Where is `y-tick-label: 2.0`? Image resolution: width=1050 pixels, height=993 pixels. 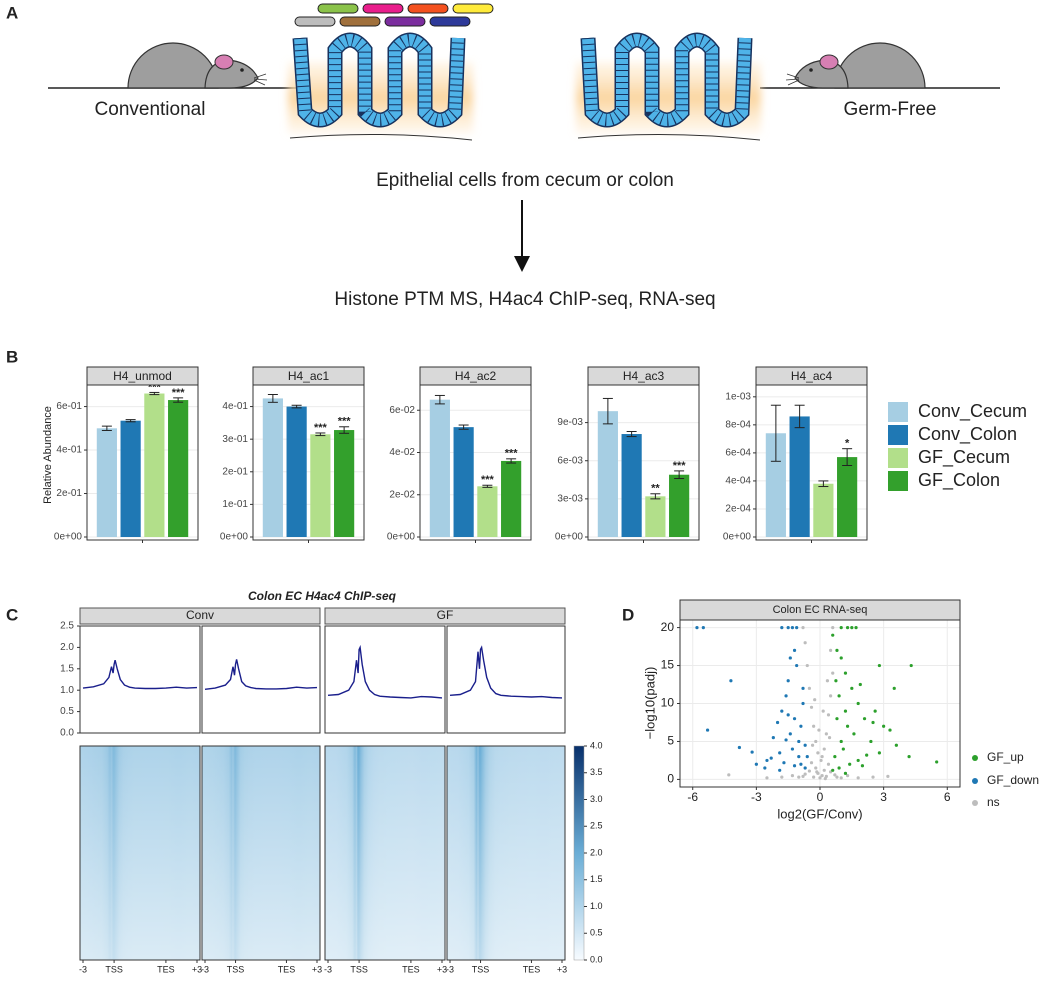 y-tick-label: 2.0 is located at coordinates (67, 647).